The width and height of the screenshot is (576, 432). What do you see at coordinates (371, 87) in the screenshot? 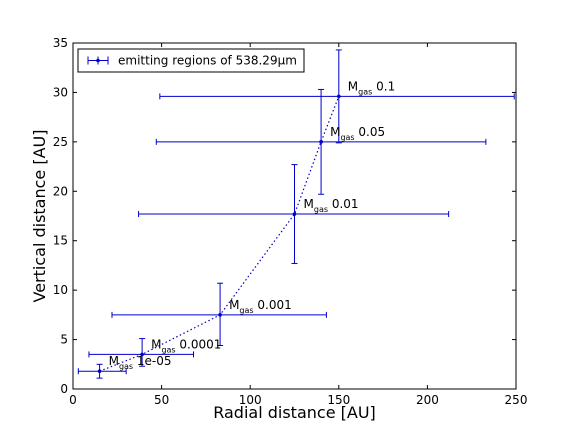
I see `annotation-5: Mgas 0.1` at bounding box center [371, 87].